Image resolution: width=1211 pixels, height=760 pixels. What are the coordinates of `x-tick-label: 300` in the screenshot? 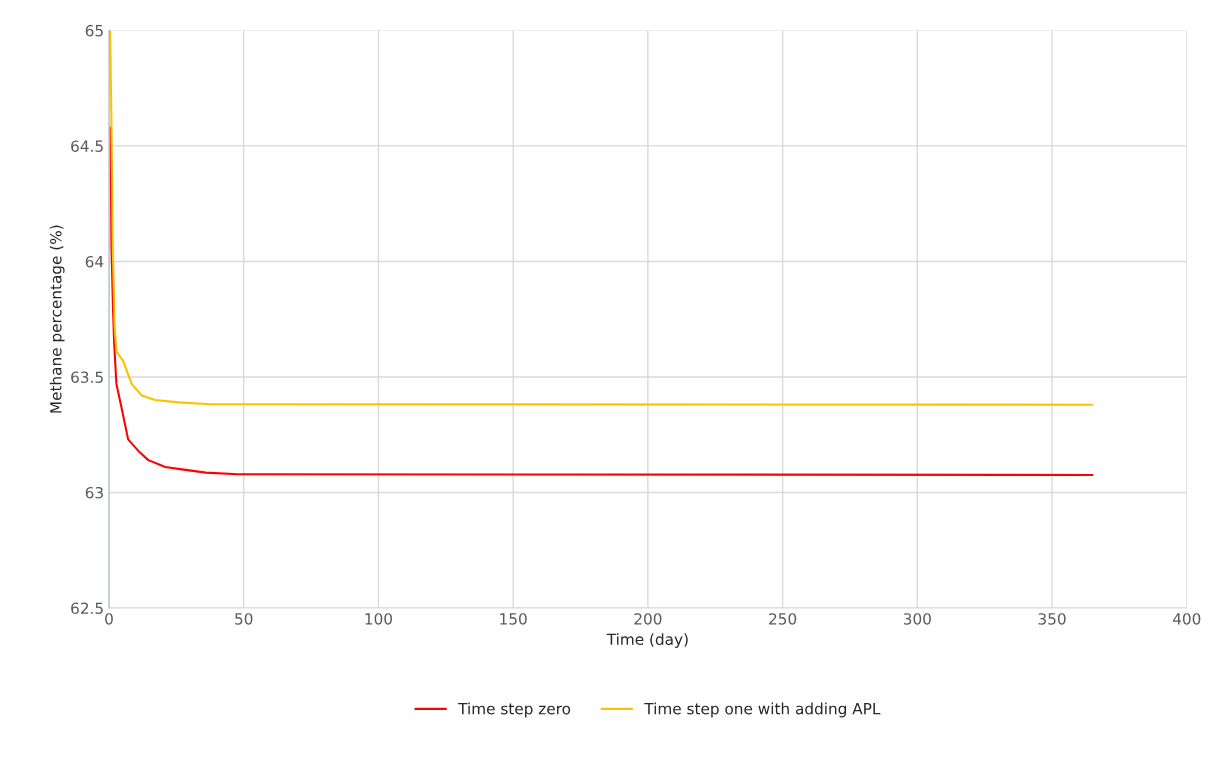 It's located at (917, 619).